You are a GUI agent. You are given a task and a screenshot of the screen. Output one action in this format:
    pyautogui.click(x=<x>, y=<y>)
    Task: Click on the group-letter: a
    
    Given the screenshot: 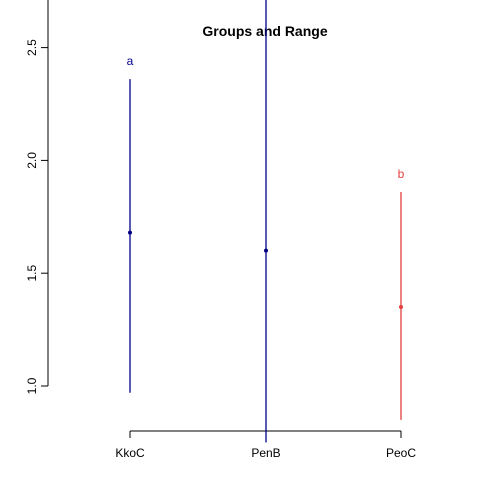 What is the action you would take?
    pyautogui.click(x=130, y=61)
    